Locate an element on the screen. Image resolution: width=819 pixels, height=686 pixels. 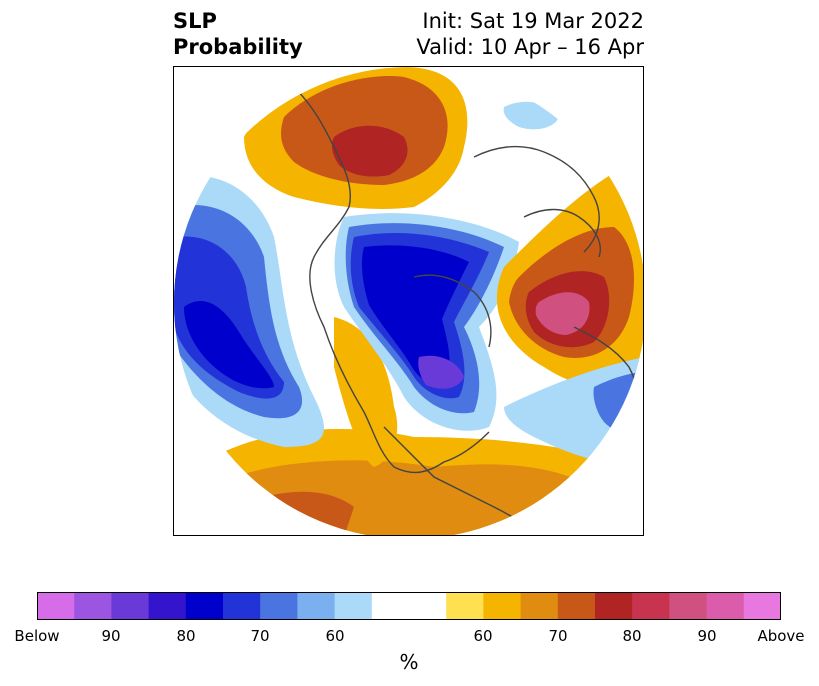
below-region-pacific-core is located at coordinates (229, 345).